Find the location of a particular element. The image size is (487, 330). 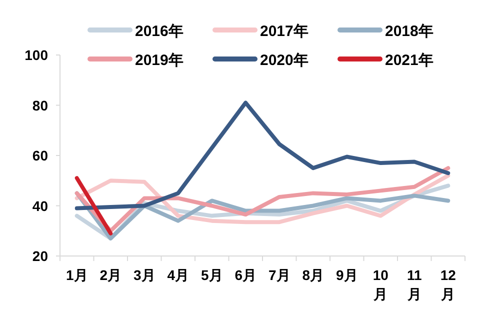

x-tick-label: 9月 is located at coordinates (347, 275).